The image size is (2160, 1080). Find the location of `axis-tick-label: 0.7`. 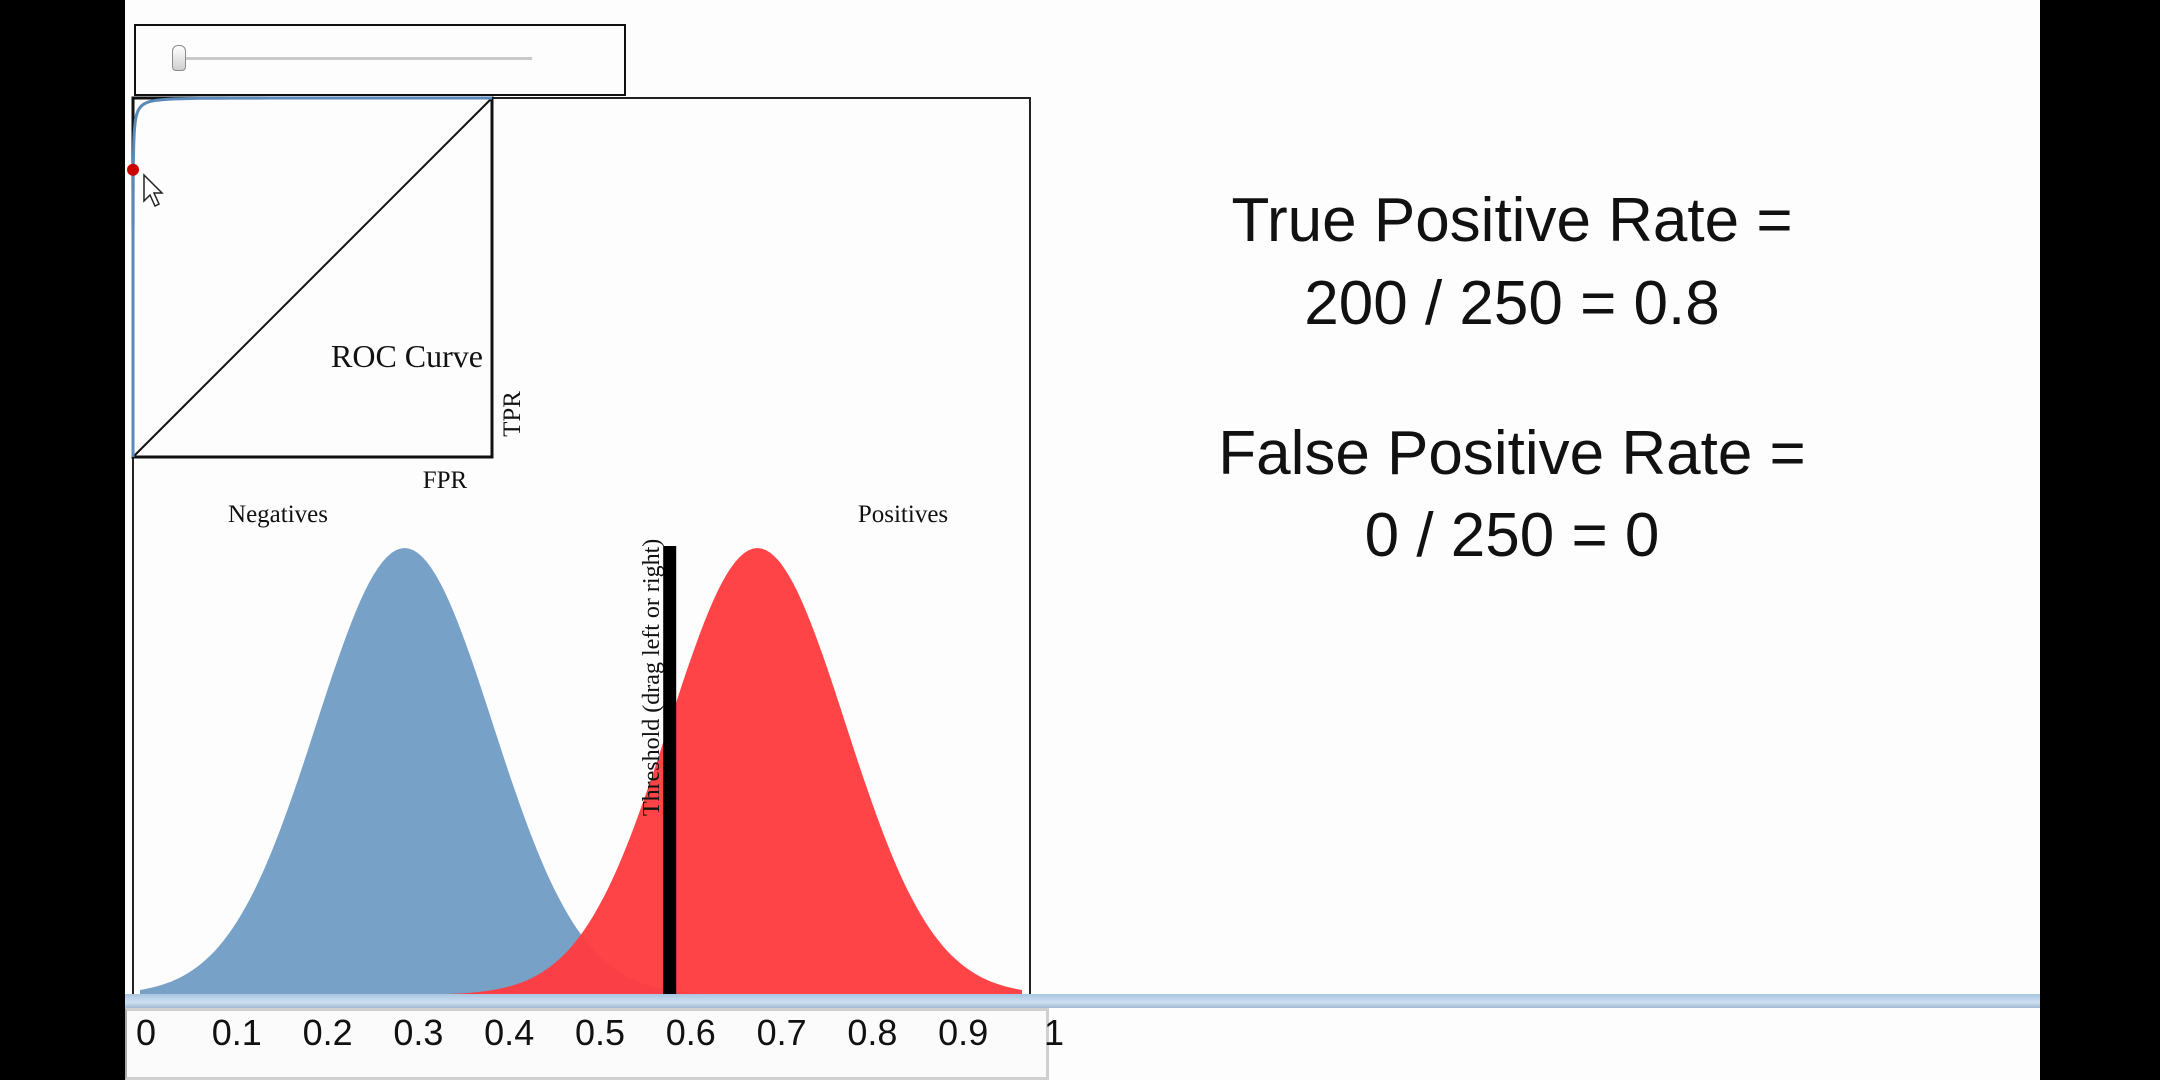

axis-tick-label: 0.7 is located at coordinates (781, 1032).